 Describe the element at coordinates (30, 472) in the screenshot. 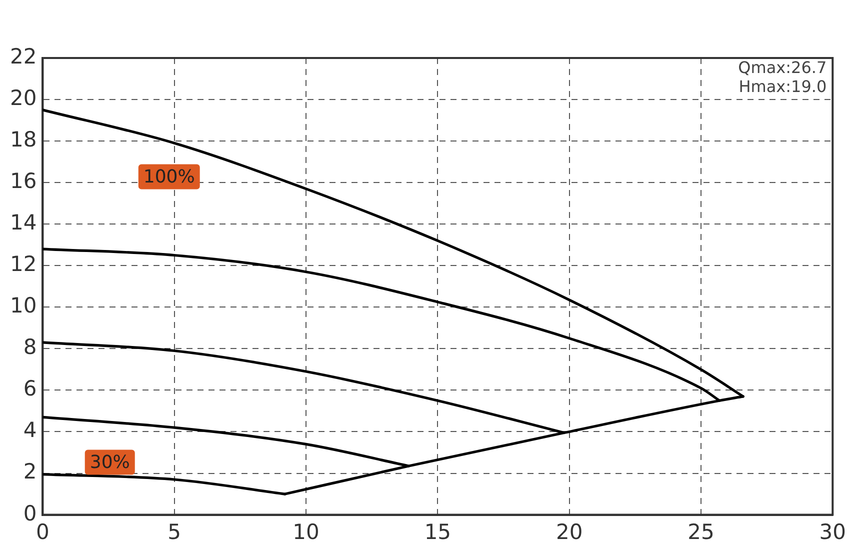

I see `y-tick-label: 2` at that location.